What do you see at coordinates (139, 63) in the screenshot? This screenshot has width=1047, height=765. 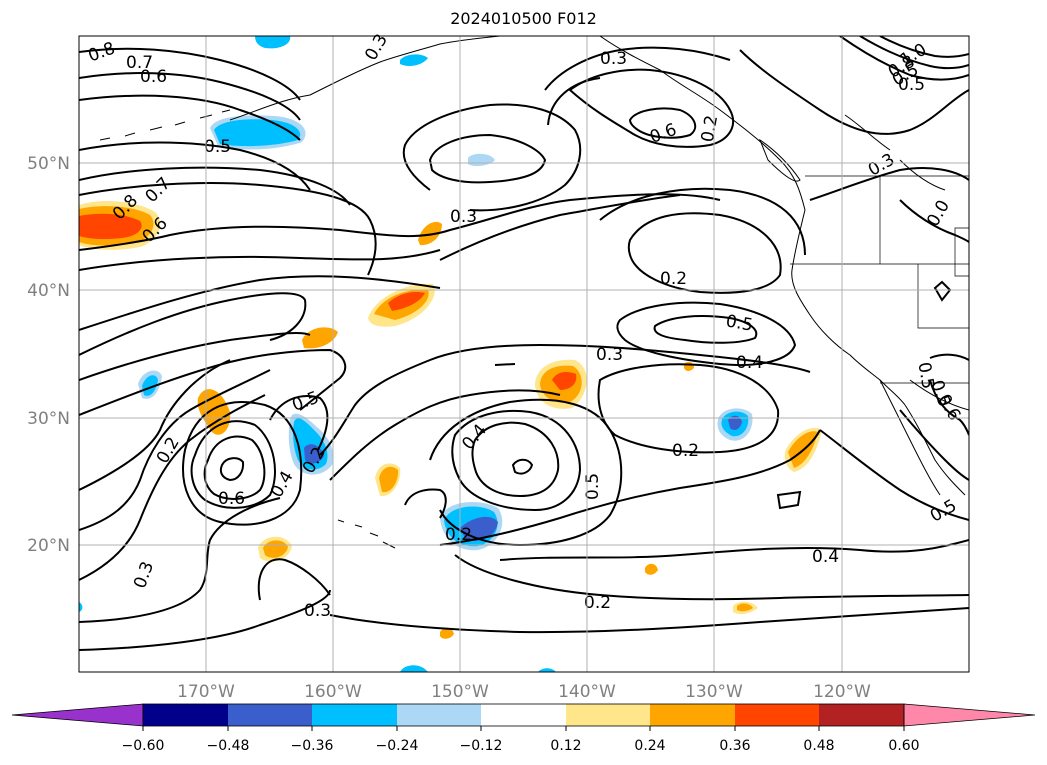 I see `contour-label: 0.7` at bounding box center [139, 63].